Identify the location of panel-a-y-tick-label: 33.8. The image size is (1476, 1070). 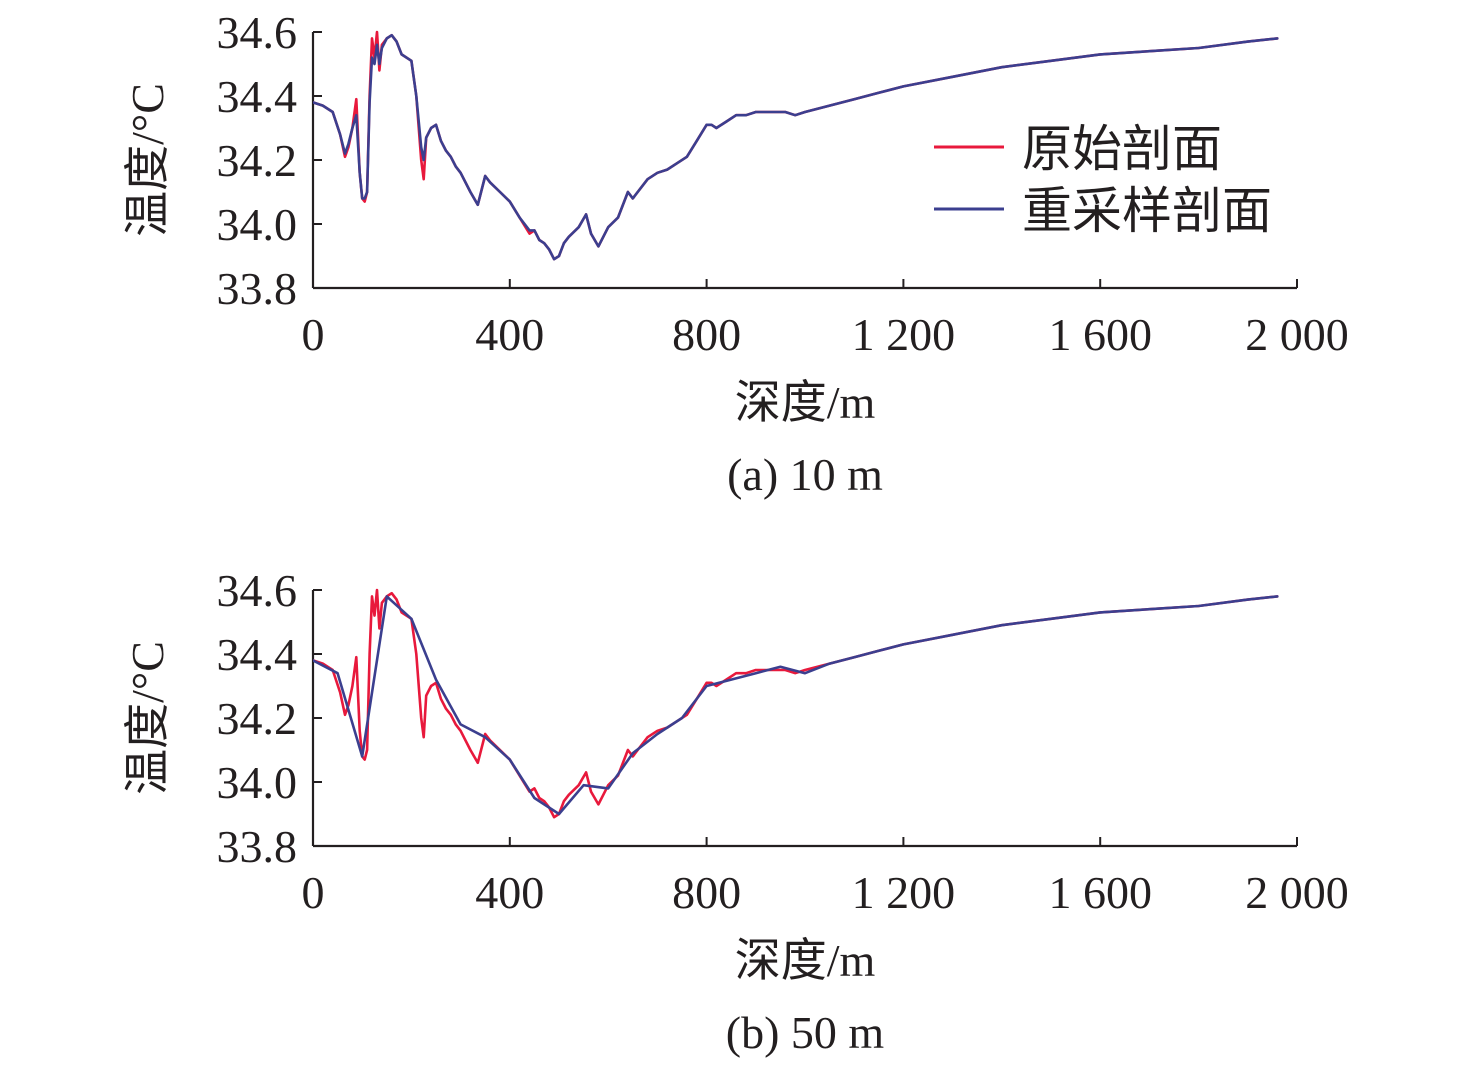
(257, 288).